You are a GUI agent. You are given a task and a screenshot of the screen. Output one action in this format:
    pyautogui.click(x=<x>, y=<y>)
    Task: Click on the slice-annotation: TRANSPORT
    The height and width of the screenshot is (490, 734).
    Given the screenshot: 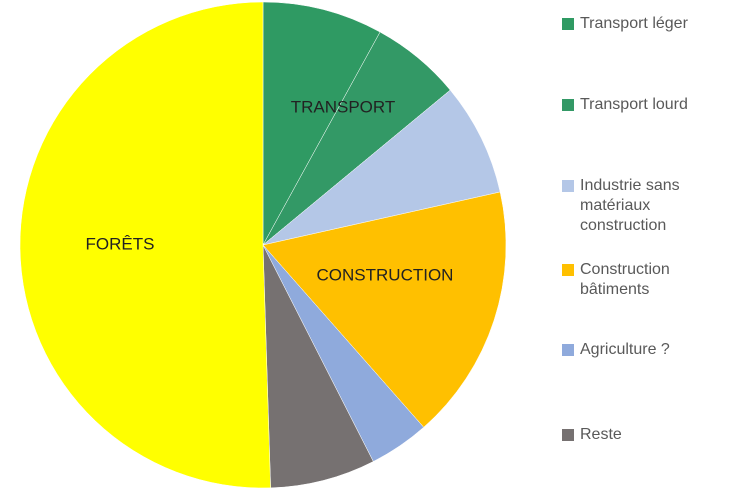 What is the action you would take?
    pyautogui.click(x=343, y=106)
    